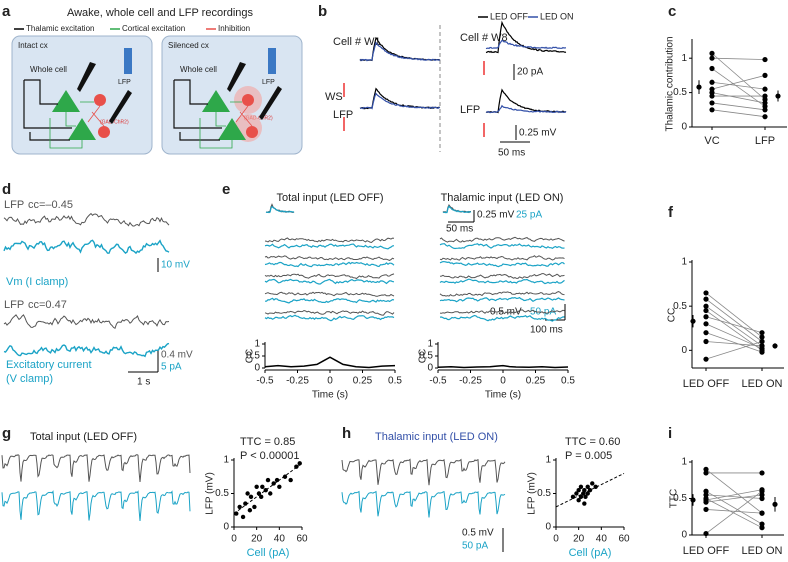 This screenshot has height=562, width=788. Describe the element at coordinates (322, 11) in the screenshot. I see `panel-letter: b` at that location.